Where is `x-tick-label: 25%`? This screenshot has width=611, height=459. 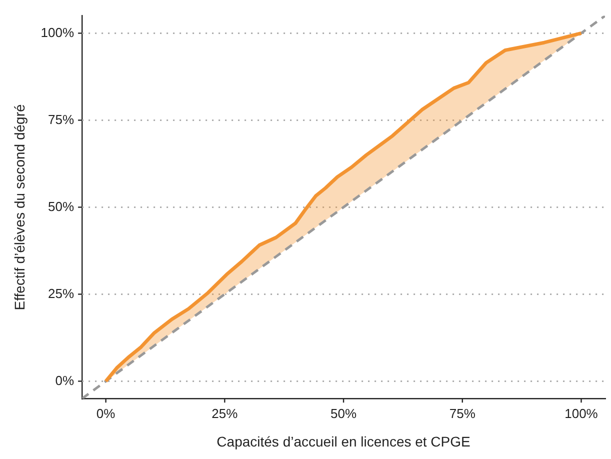 x-tick-label: 25% is located at coordinates (225, 413).